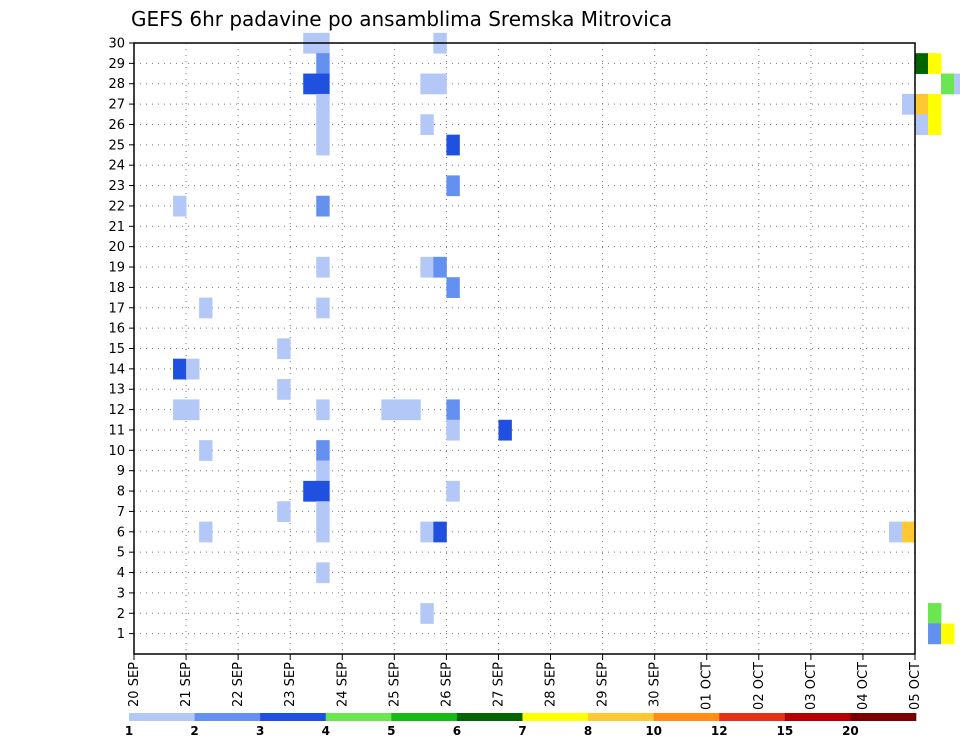  I want to click on y-tick-label: 11, so click(116, 430).